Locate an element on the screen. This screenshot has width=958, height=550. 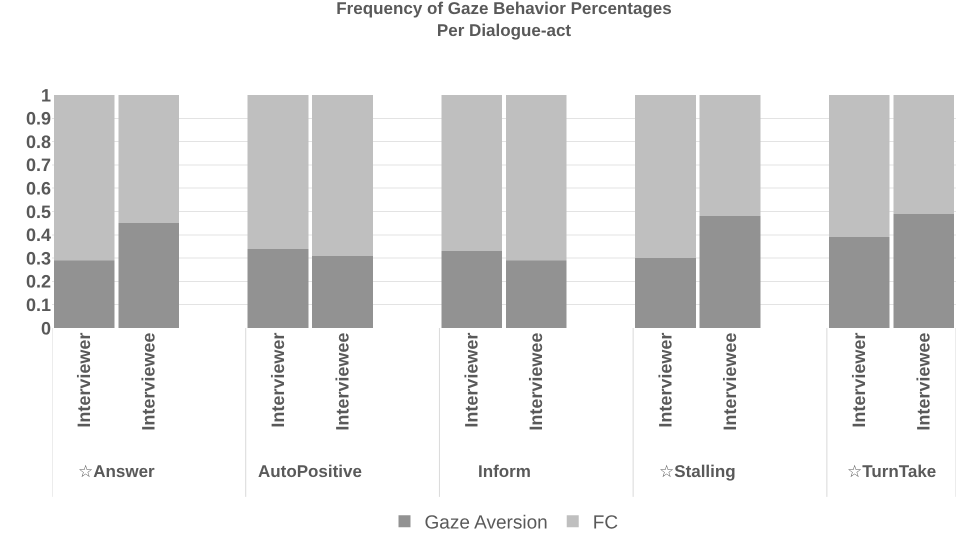
text: ☆Stalling is located at coordinates (697, 471).